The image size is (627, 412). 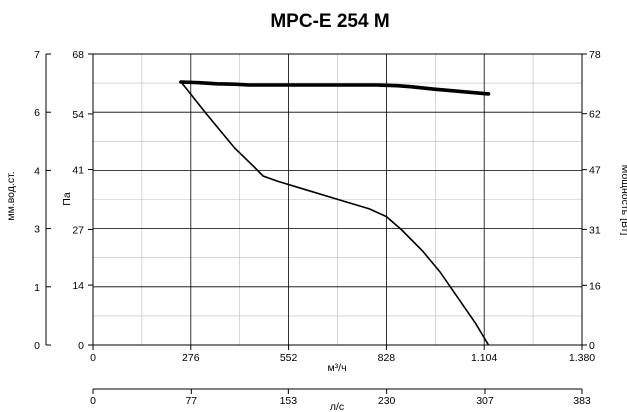 I want to click on flow-ls-tick-label: 0, so click(x=93, y=401).